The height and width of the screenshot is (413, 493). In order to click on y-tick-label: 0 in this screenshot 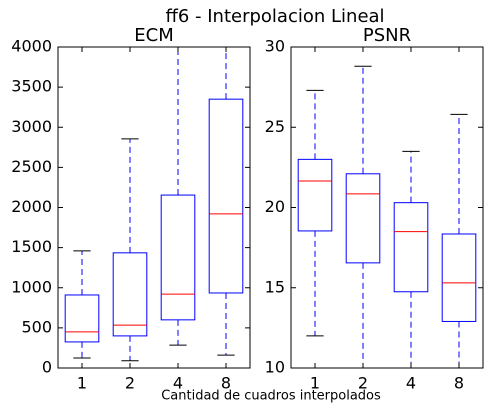, I will do `click(47, 367)`.